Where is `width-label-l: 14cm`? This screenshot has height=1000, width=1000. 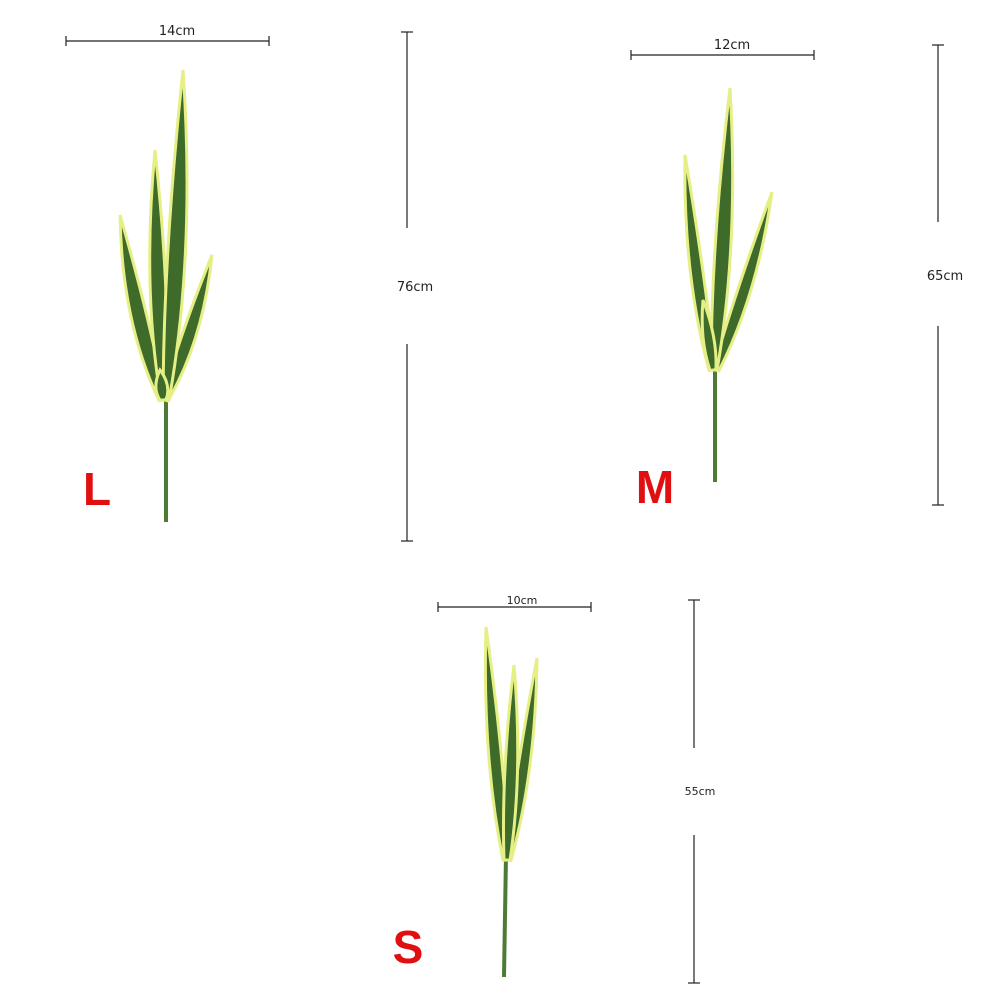
width-label-l: 14cm is located at coordinates (177, 31).